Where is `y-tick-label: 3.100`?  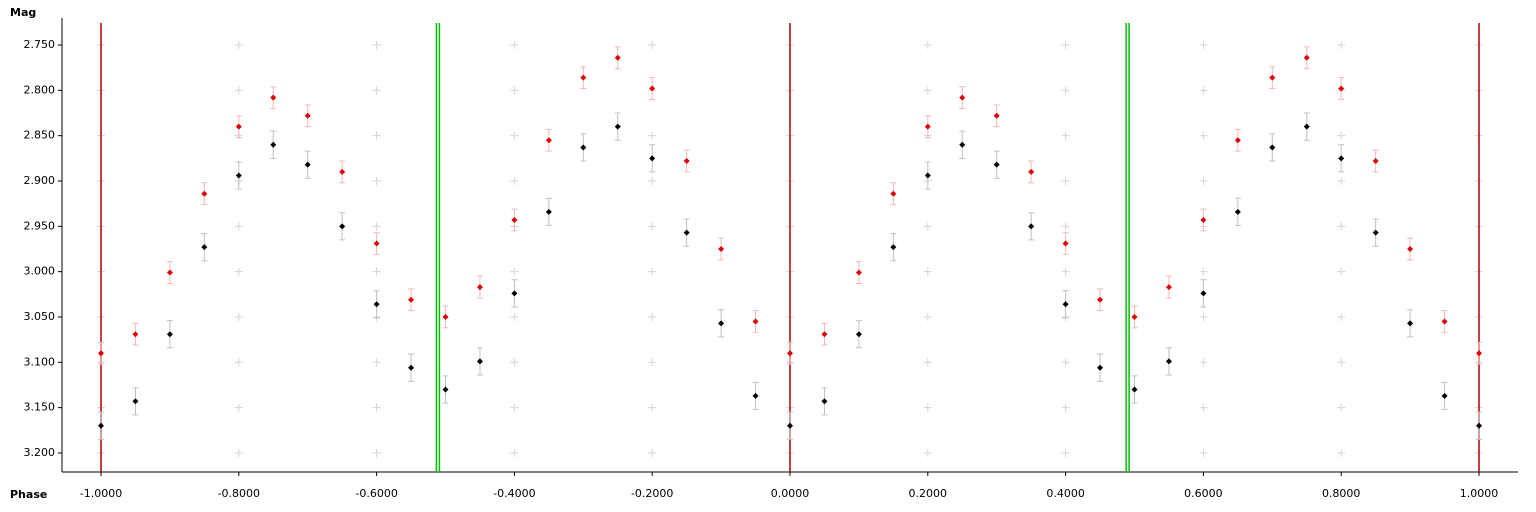
y-tick-label: 3.100 is located at coordinates (40, 361).